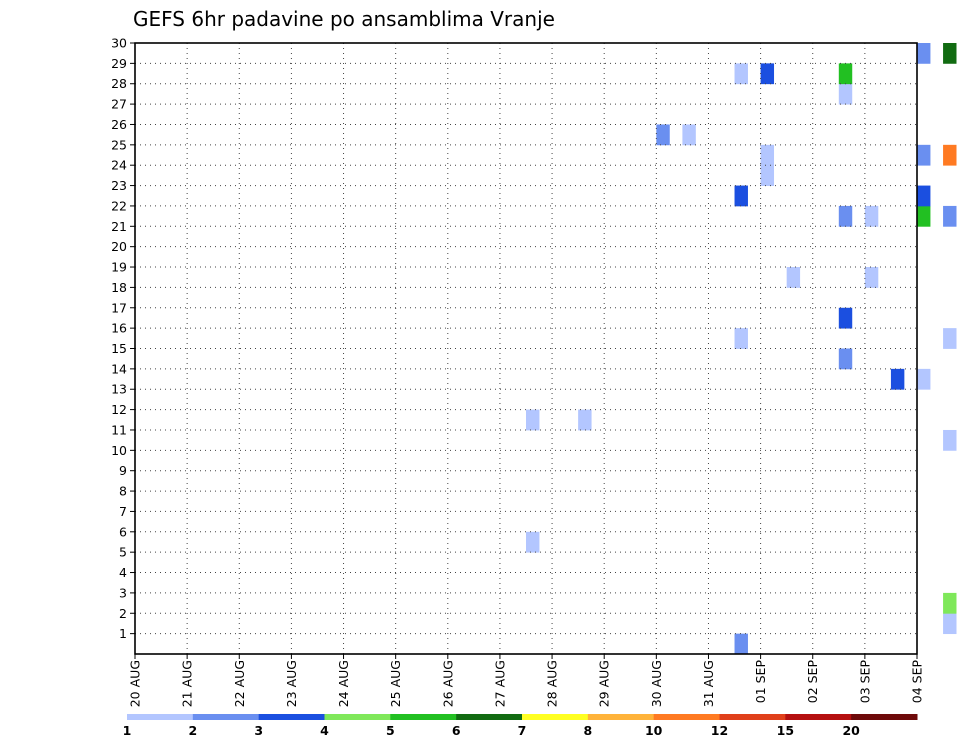 Image resolution: width=960 pixels, height=742 pixels. Describe the element at coordinates (499, 683) in the screenshot. I see `x-tick-label: 27 AUG` at that location.